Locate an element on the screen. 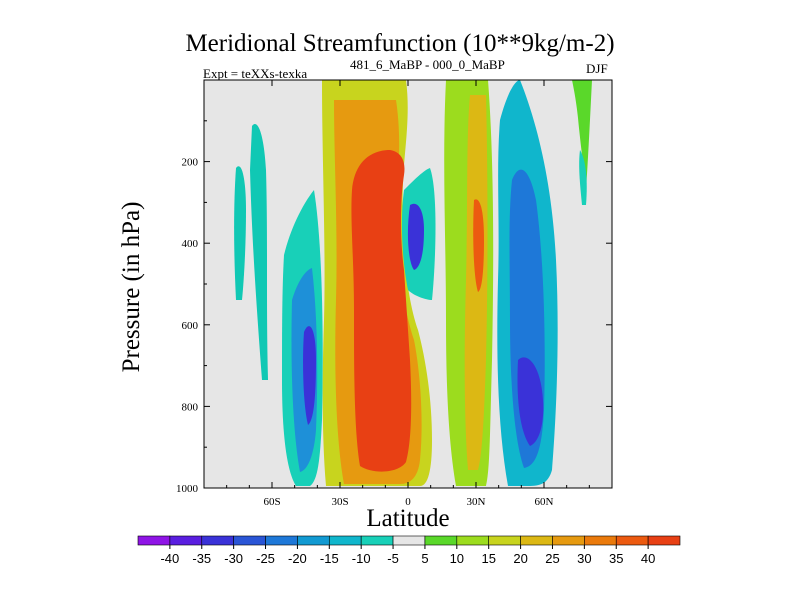 The width and height of the screenshot is (800, 600). y-tick-label: 600 is located at coordinates (190, 326).